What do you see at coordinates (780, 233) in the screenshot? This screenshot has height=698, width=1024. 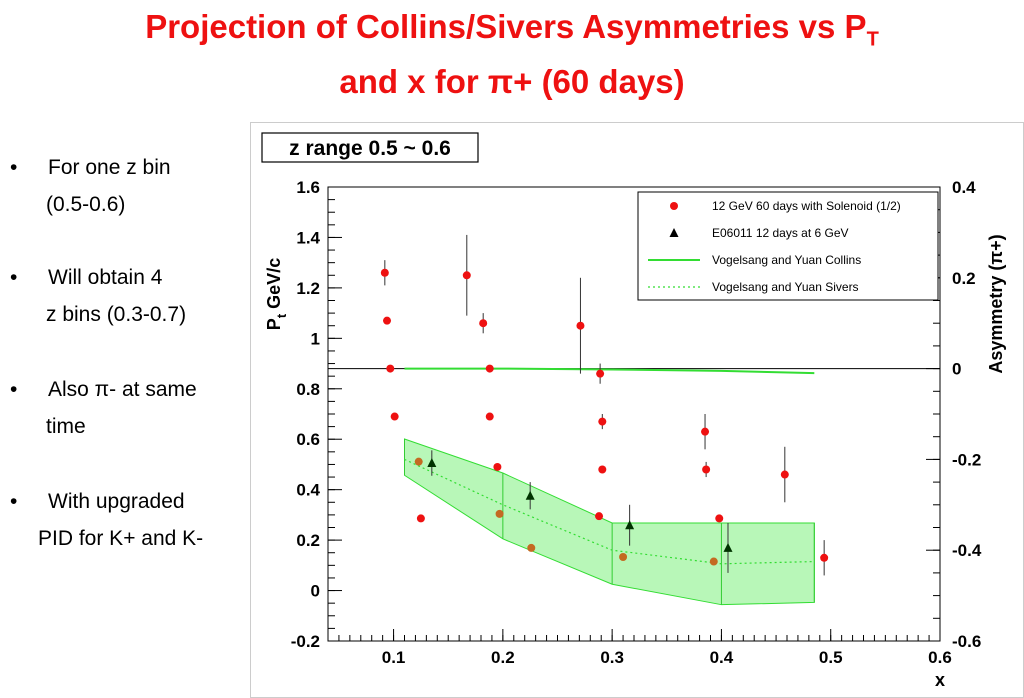 I see `legend-entry-label: E06011 12 days at 6 GeV` at bounding box center [780, 233].